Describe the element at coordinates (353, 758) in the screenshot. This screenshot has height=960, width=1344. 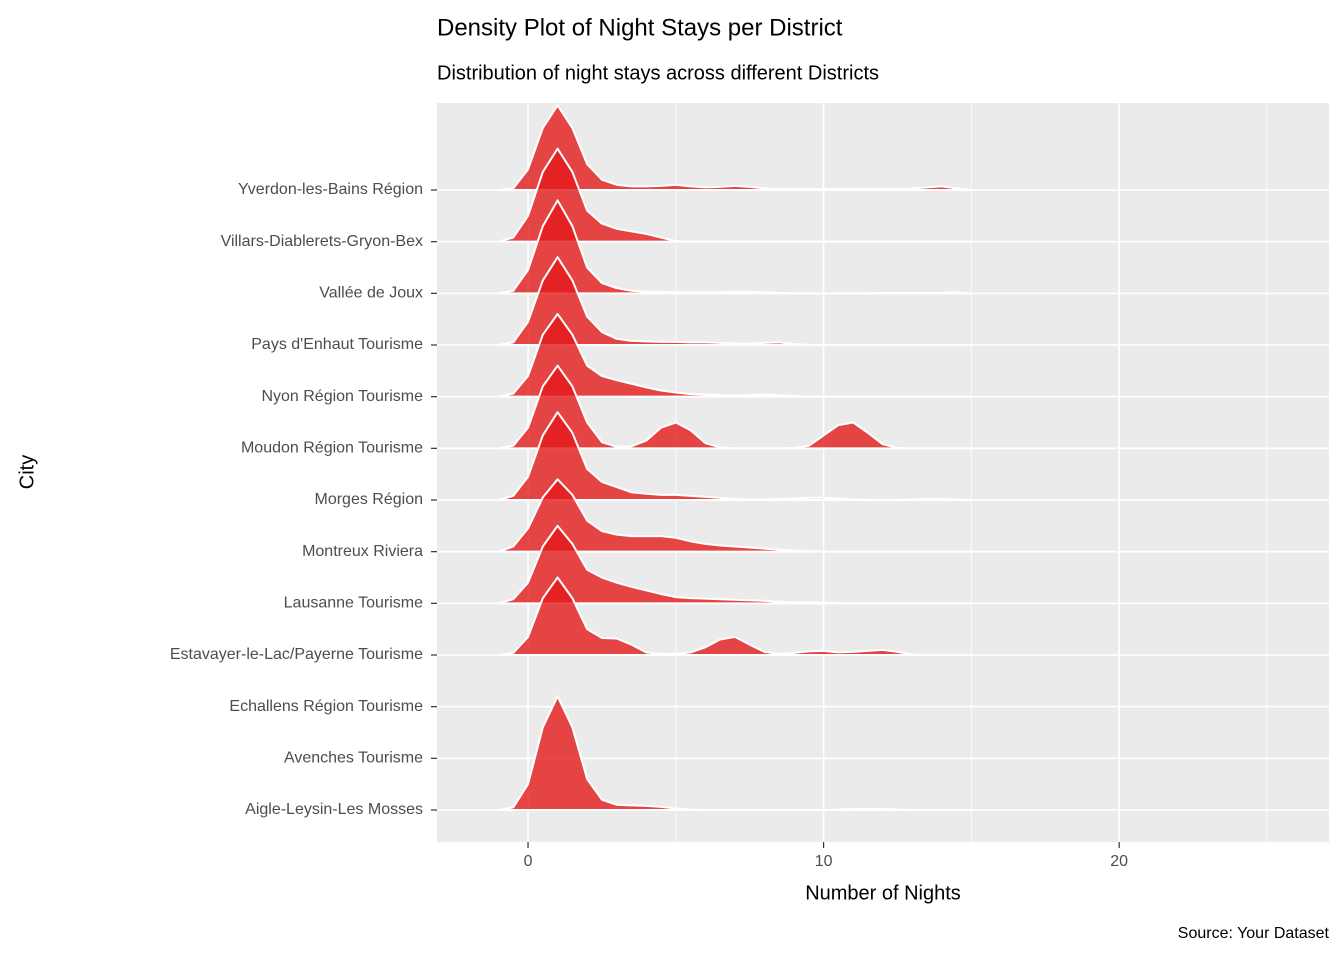
I see `y-tick-label: Avenches Tourisme` at that location.